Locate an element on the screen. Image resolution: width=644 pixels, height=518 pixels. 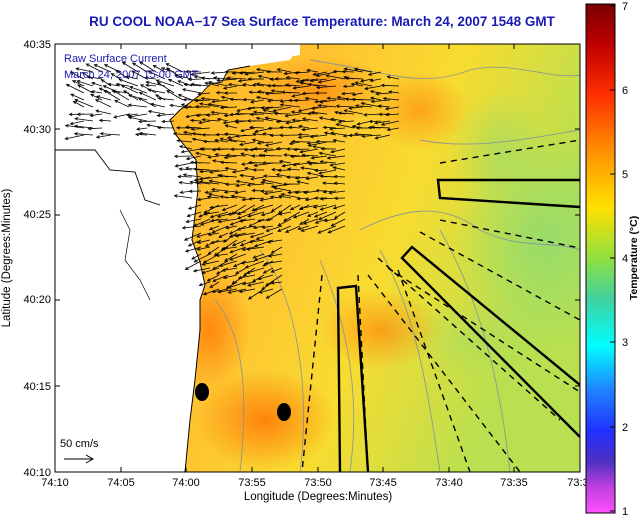
y-tick-label: 40:10 is located at coordinates (37, 473).